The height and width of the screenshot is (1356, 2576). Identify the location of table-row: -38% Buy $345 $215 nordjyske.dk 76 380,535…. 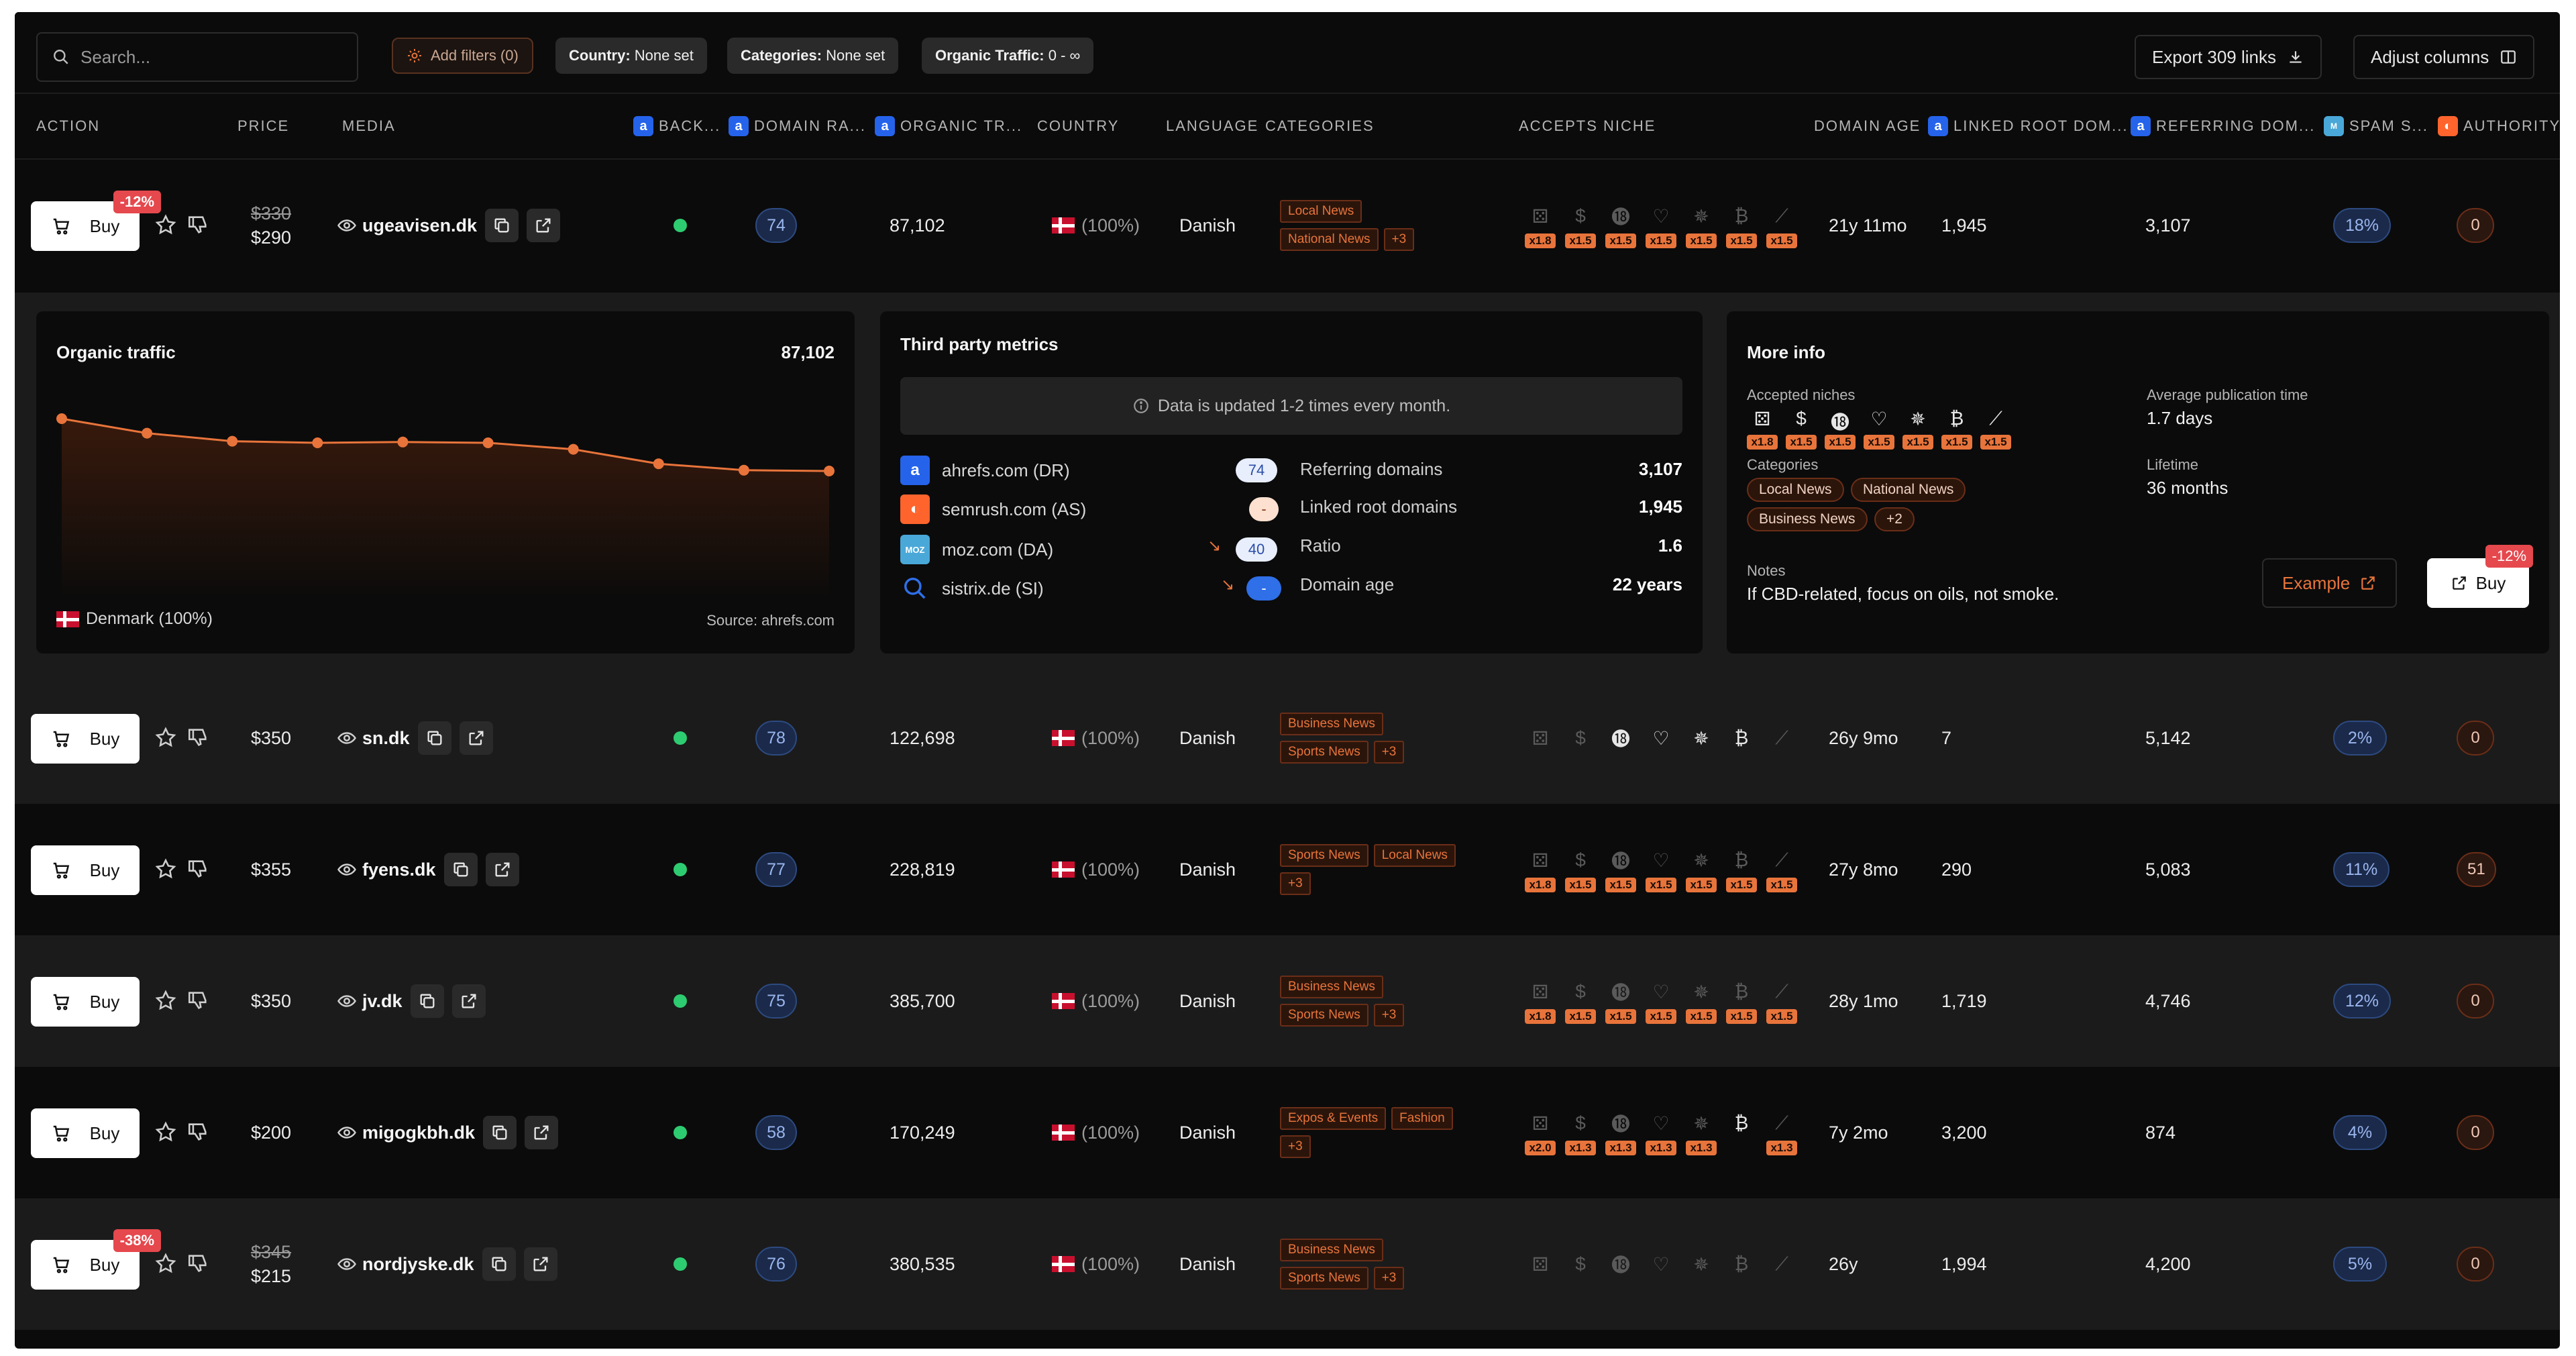
(1287, 1264).